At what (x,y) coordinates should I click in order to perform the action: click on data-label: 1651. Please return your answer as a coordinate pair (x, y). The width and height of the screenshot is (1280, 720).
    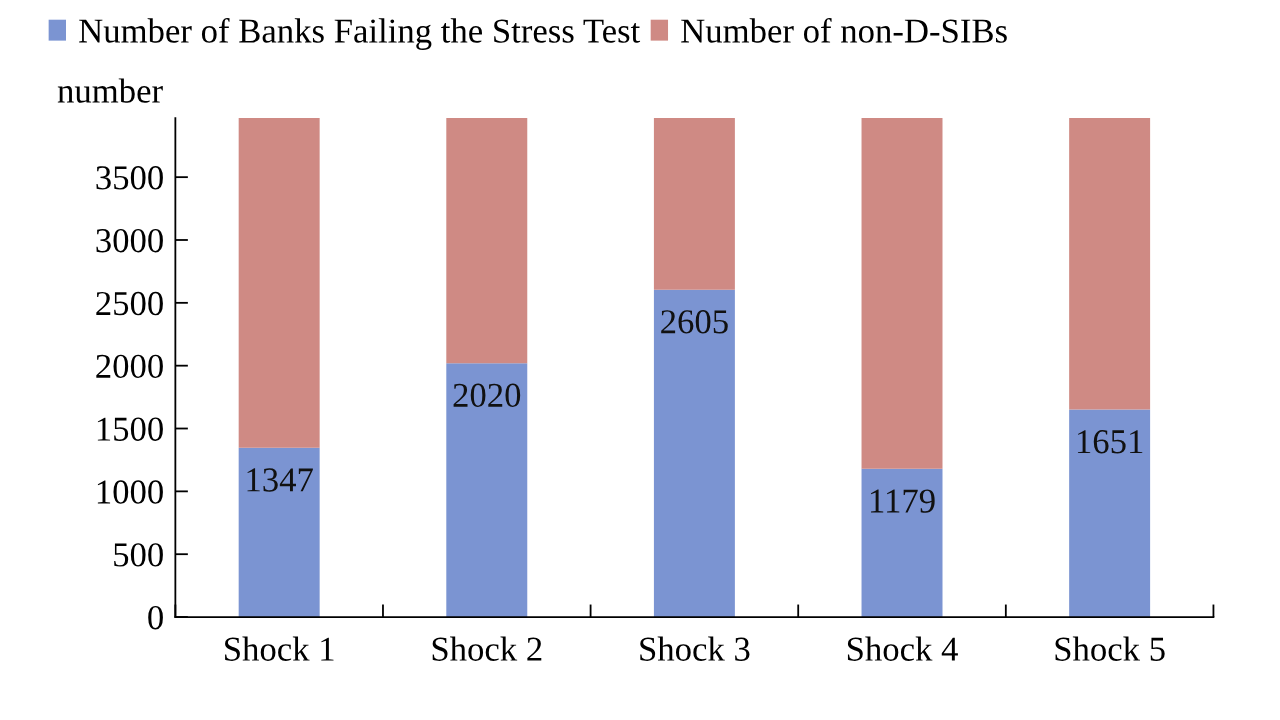
    Looking at the image, I should click on (1110, 442).